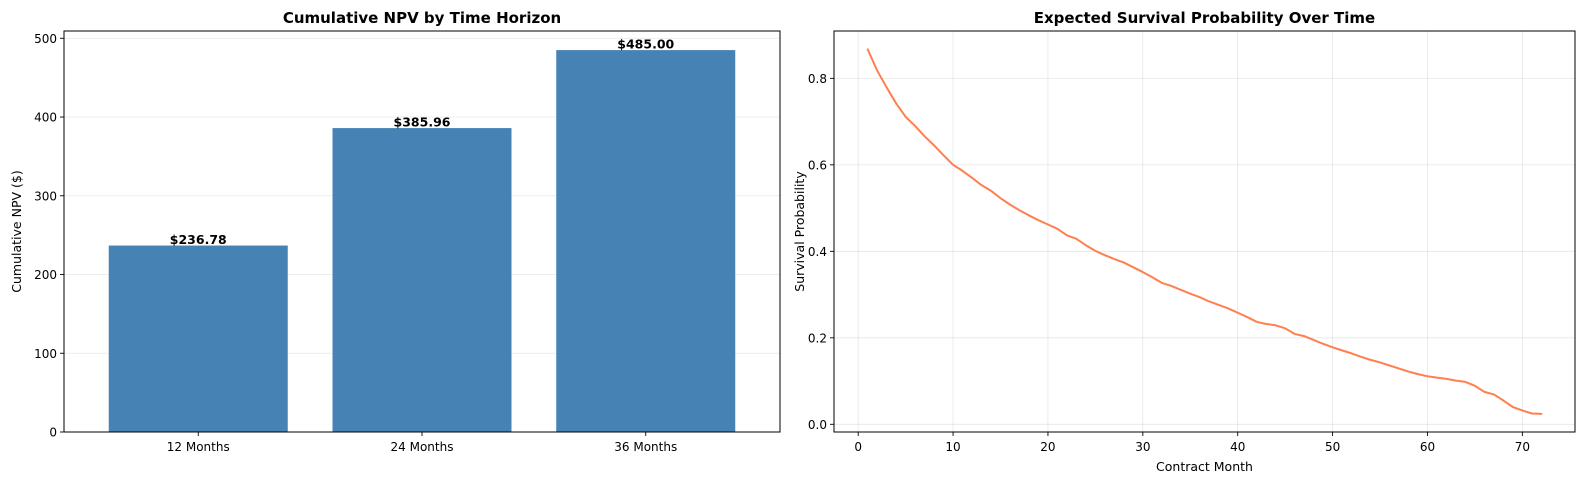 The image size is (1589, 490). I want to click on survival-x-tick-label-70: 70, so click(1522, 447).